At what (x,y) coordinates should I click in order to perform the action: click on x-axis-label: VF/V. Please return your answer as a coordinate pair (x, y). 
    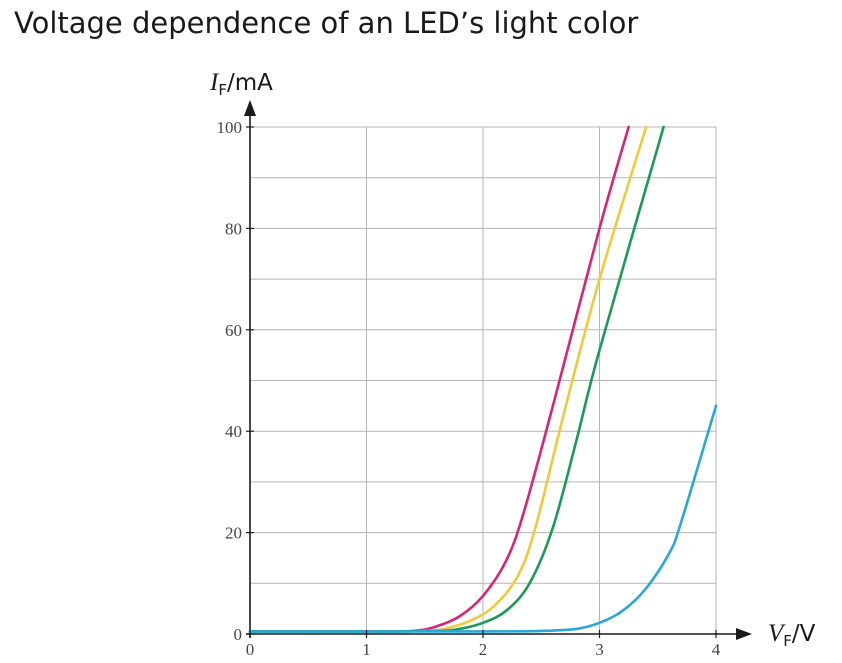
    Looking at the image, I should click on (792, 635).